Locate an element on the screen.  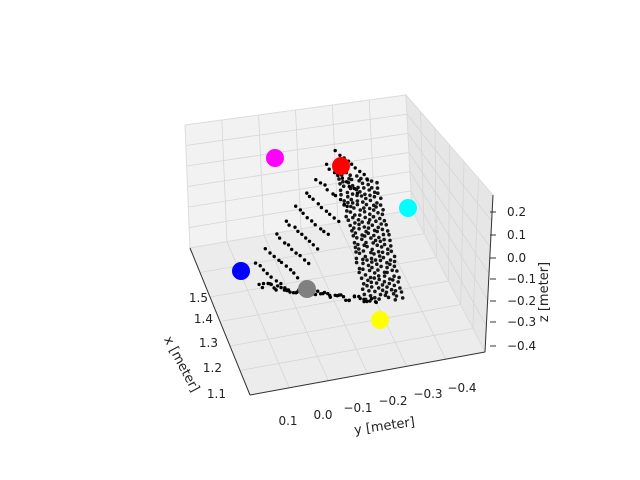
z-tick-label: 0.1 is located at coordinates (516, 235).